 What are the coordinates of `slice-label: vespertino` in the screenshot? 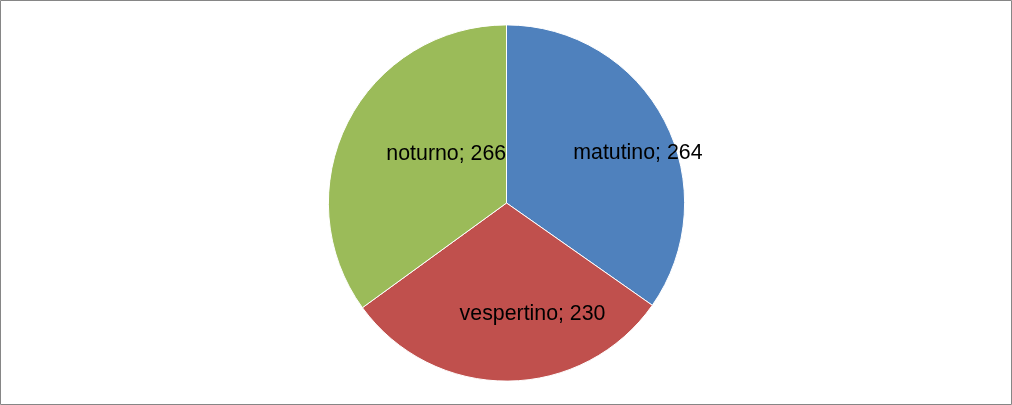 It's located at (509, 313).